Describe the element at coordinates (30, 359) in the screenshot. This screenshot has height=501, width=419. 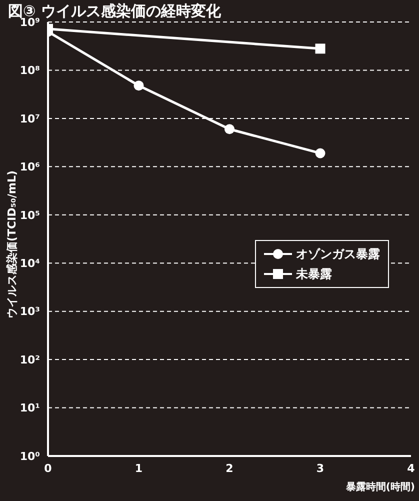
I see `y-tick-label: 10²` at that location.